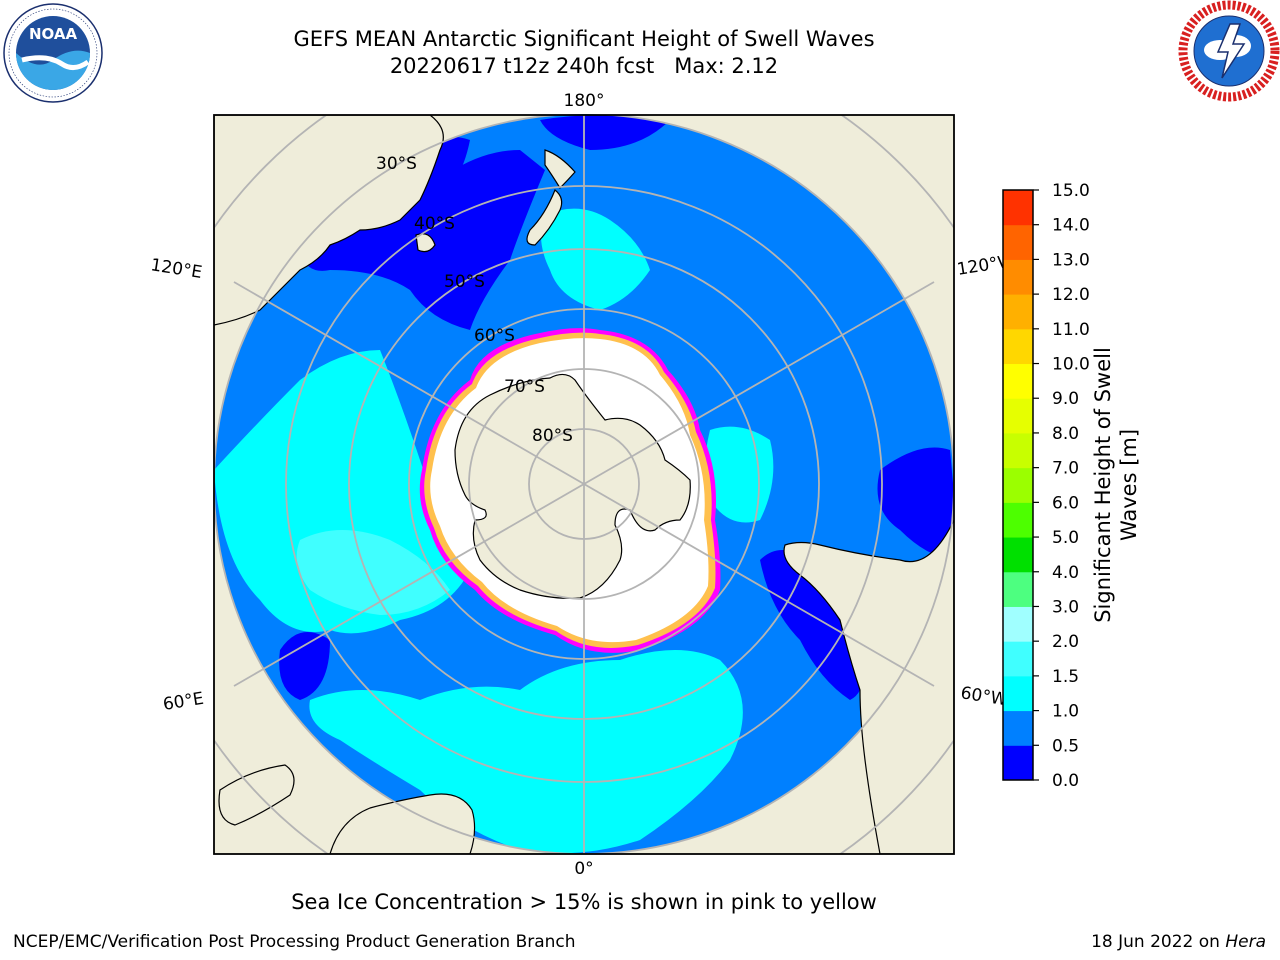 Image resolution: width=1280 pixels, height=960 pixels. What do you see at coordinates (494, 336) in the screenshot?
I see `lat-label-60s: 60°S` at bounding box center [494, 336].